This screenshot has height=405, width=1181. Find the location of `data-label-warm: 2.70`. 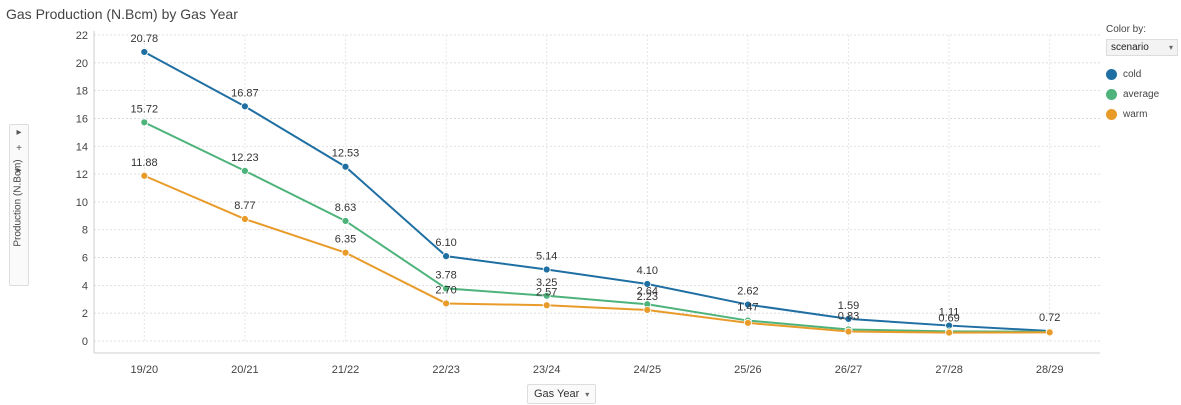

data-label-warm: 2.70 is located at coordinates (445, 290).